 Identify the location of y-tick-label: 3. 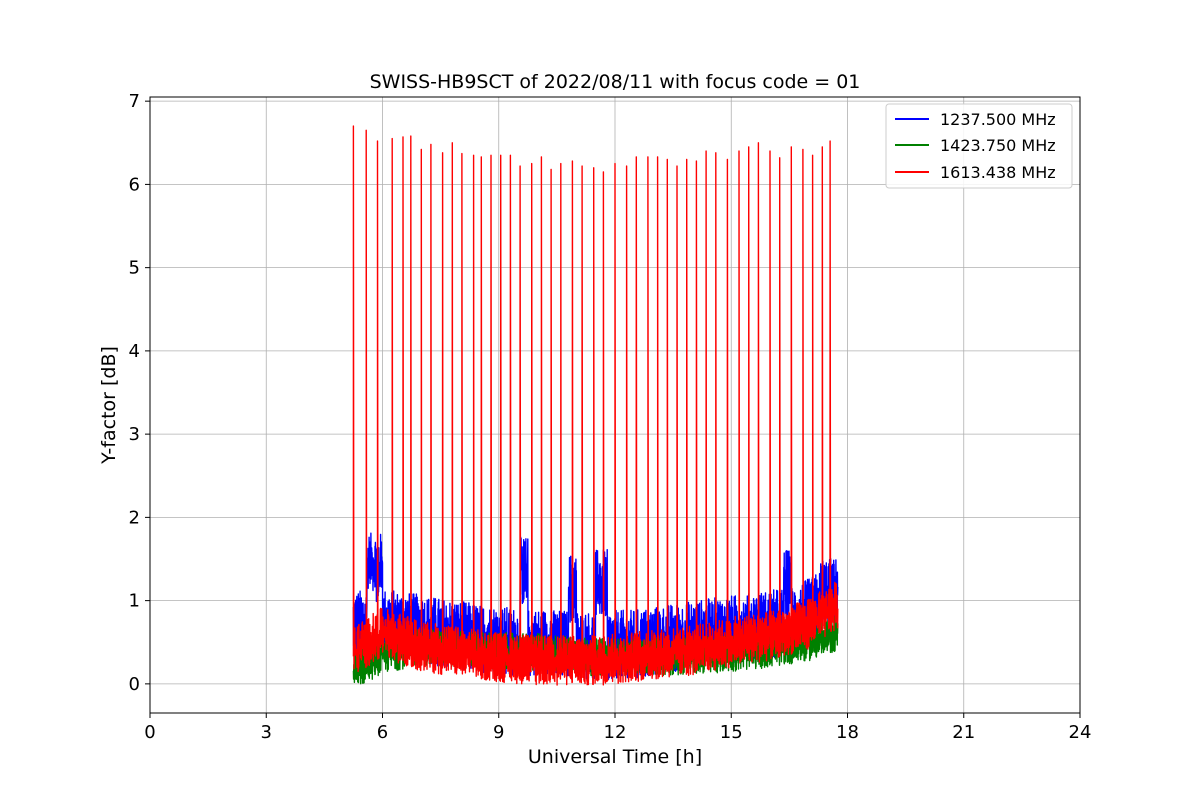
(134, 434).